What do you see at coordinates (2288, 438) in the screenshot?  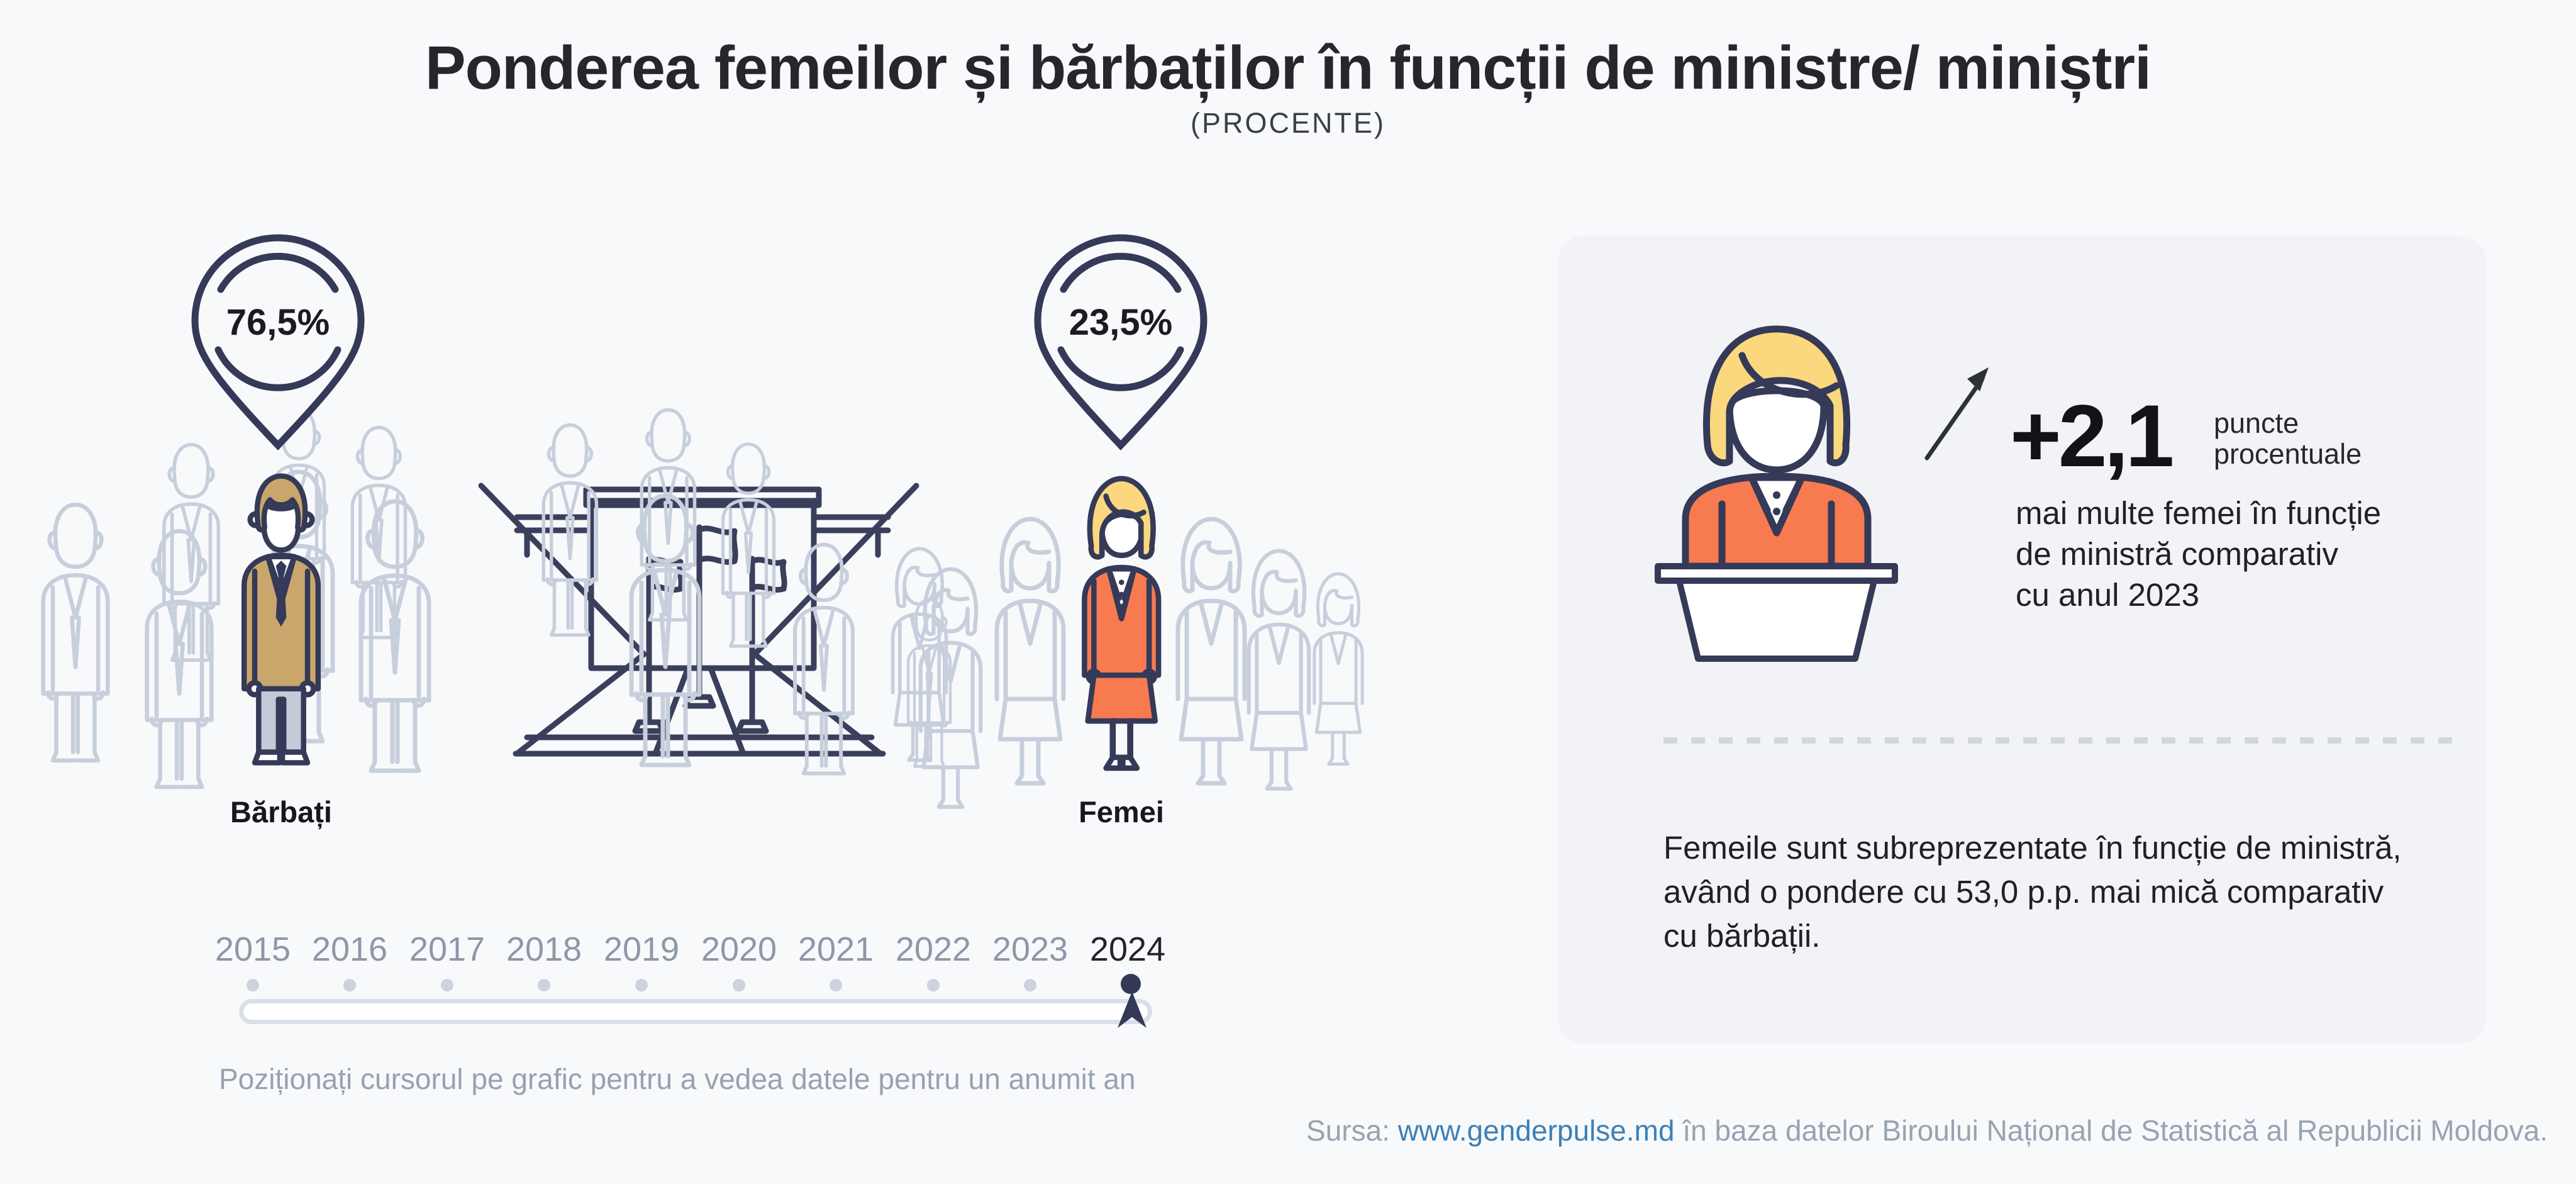 I see `delta-unit: puncte procentuale` at bounding box center [2288, 438].